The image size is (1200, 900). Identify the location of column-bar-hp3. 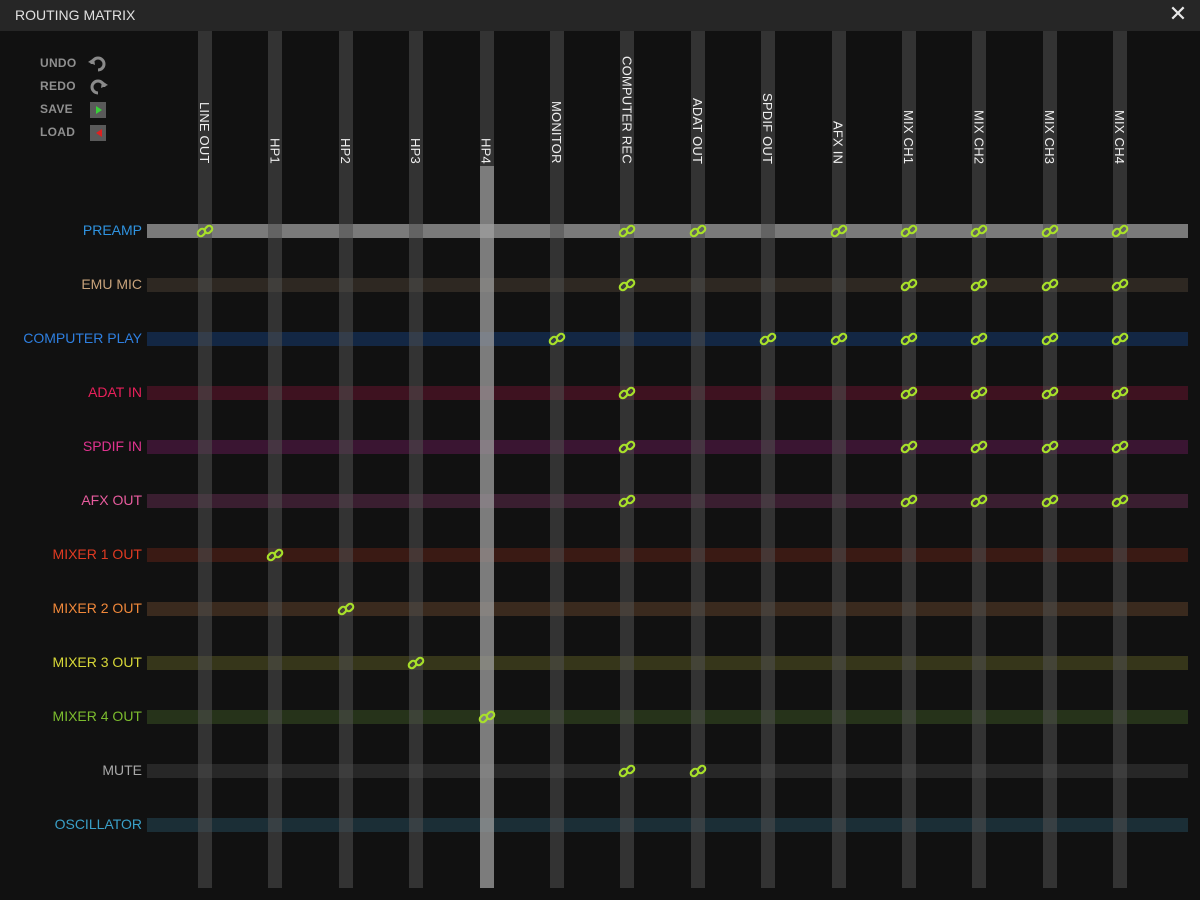
(416, 459).